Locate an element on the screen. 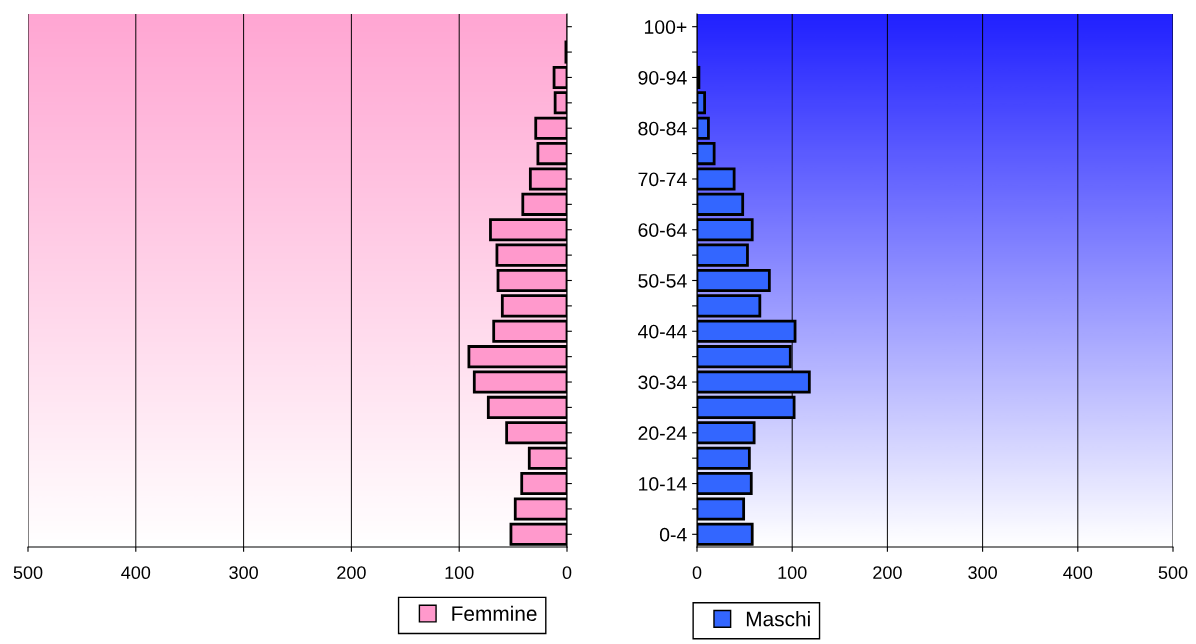 The image size is (1196, 644). y-tick-label: 90-94 is located at coordinates (662, 77).